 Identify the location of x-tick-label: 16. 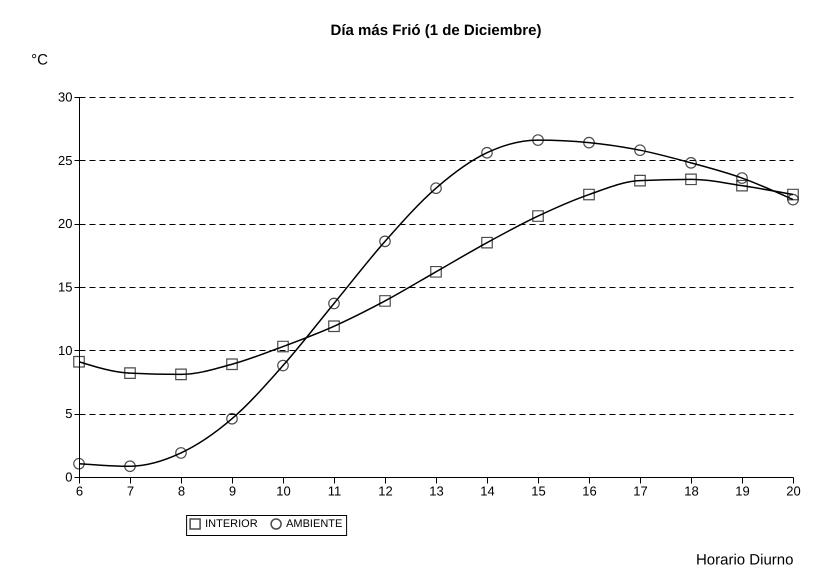
(589, 491).